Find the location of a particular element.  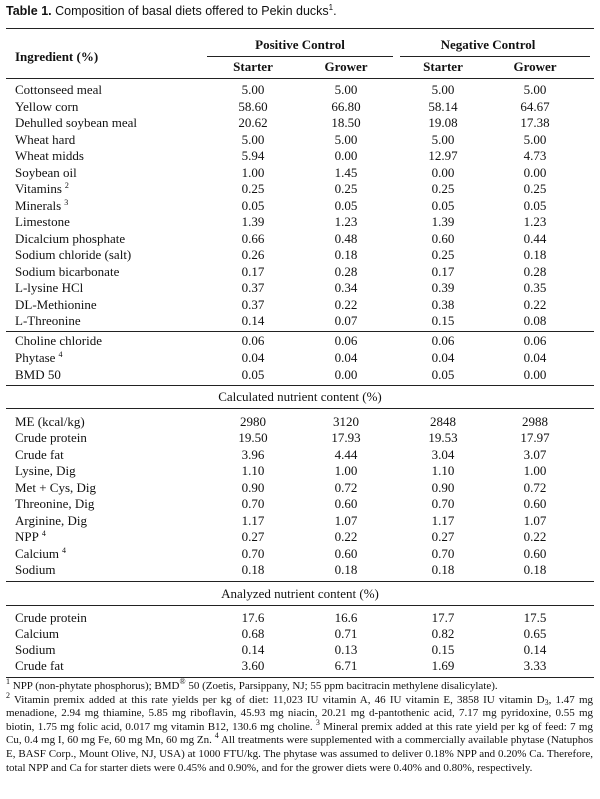

row-label: NPP 4 is located at coordinates (30, 537).